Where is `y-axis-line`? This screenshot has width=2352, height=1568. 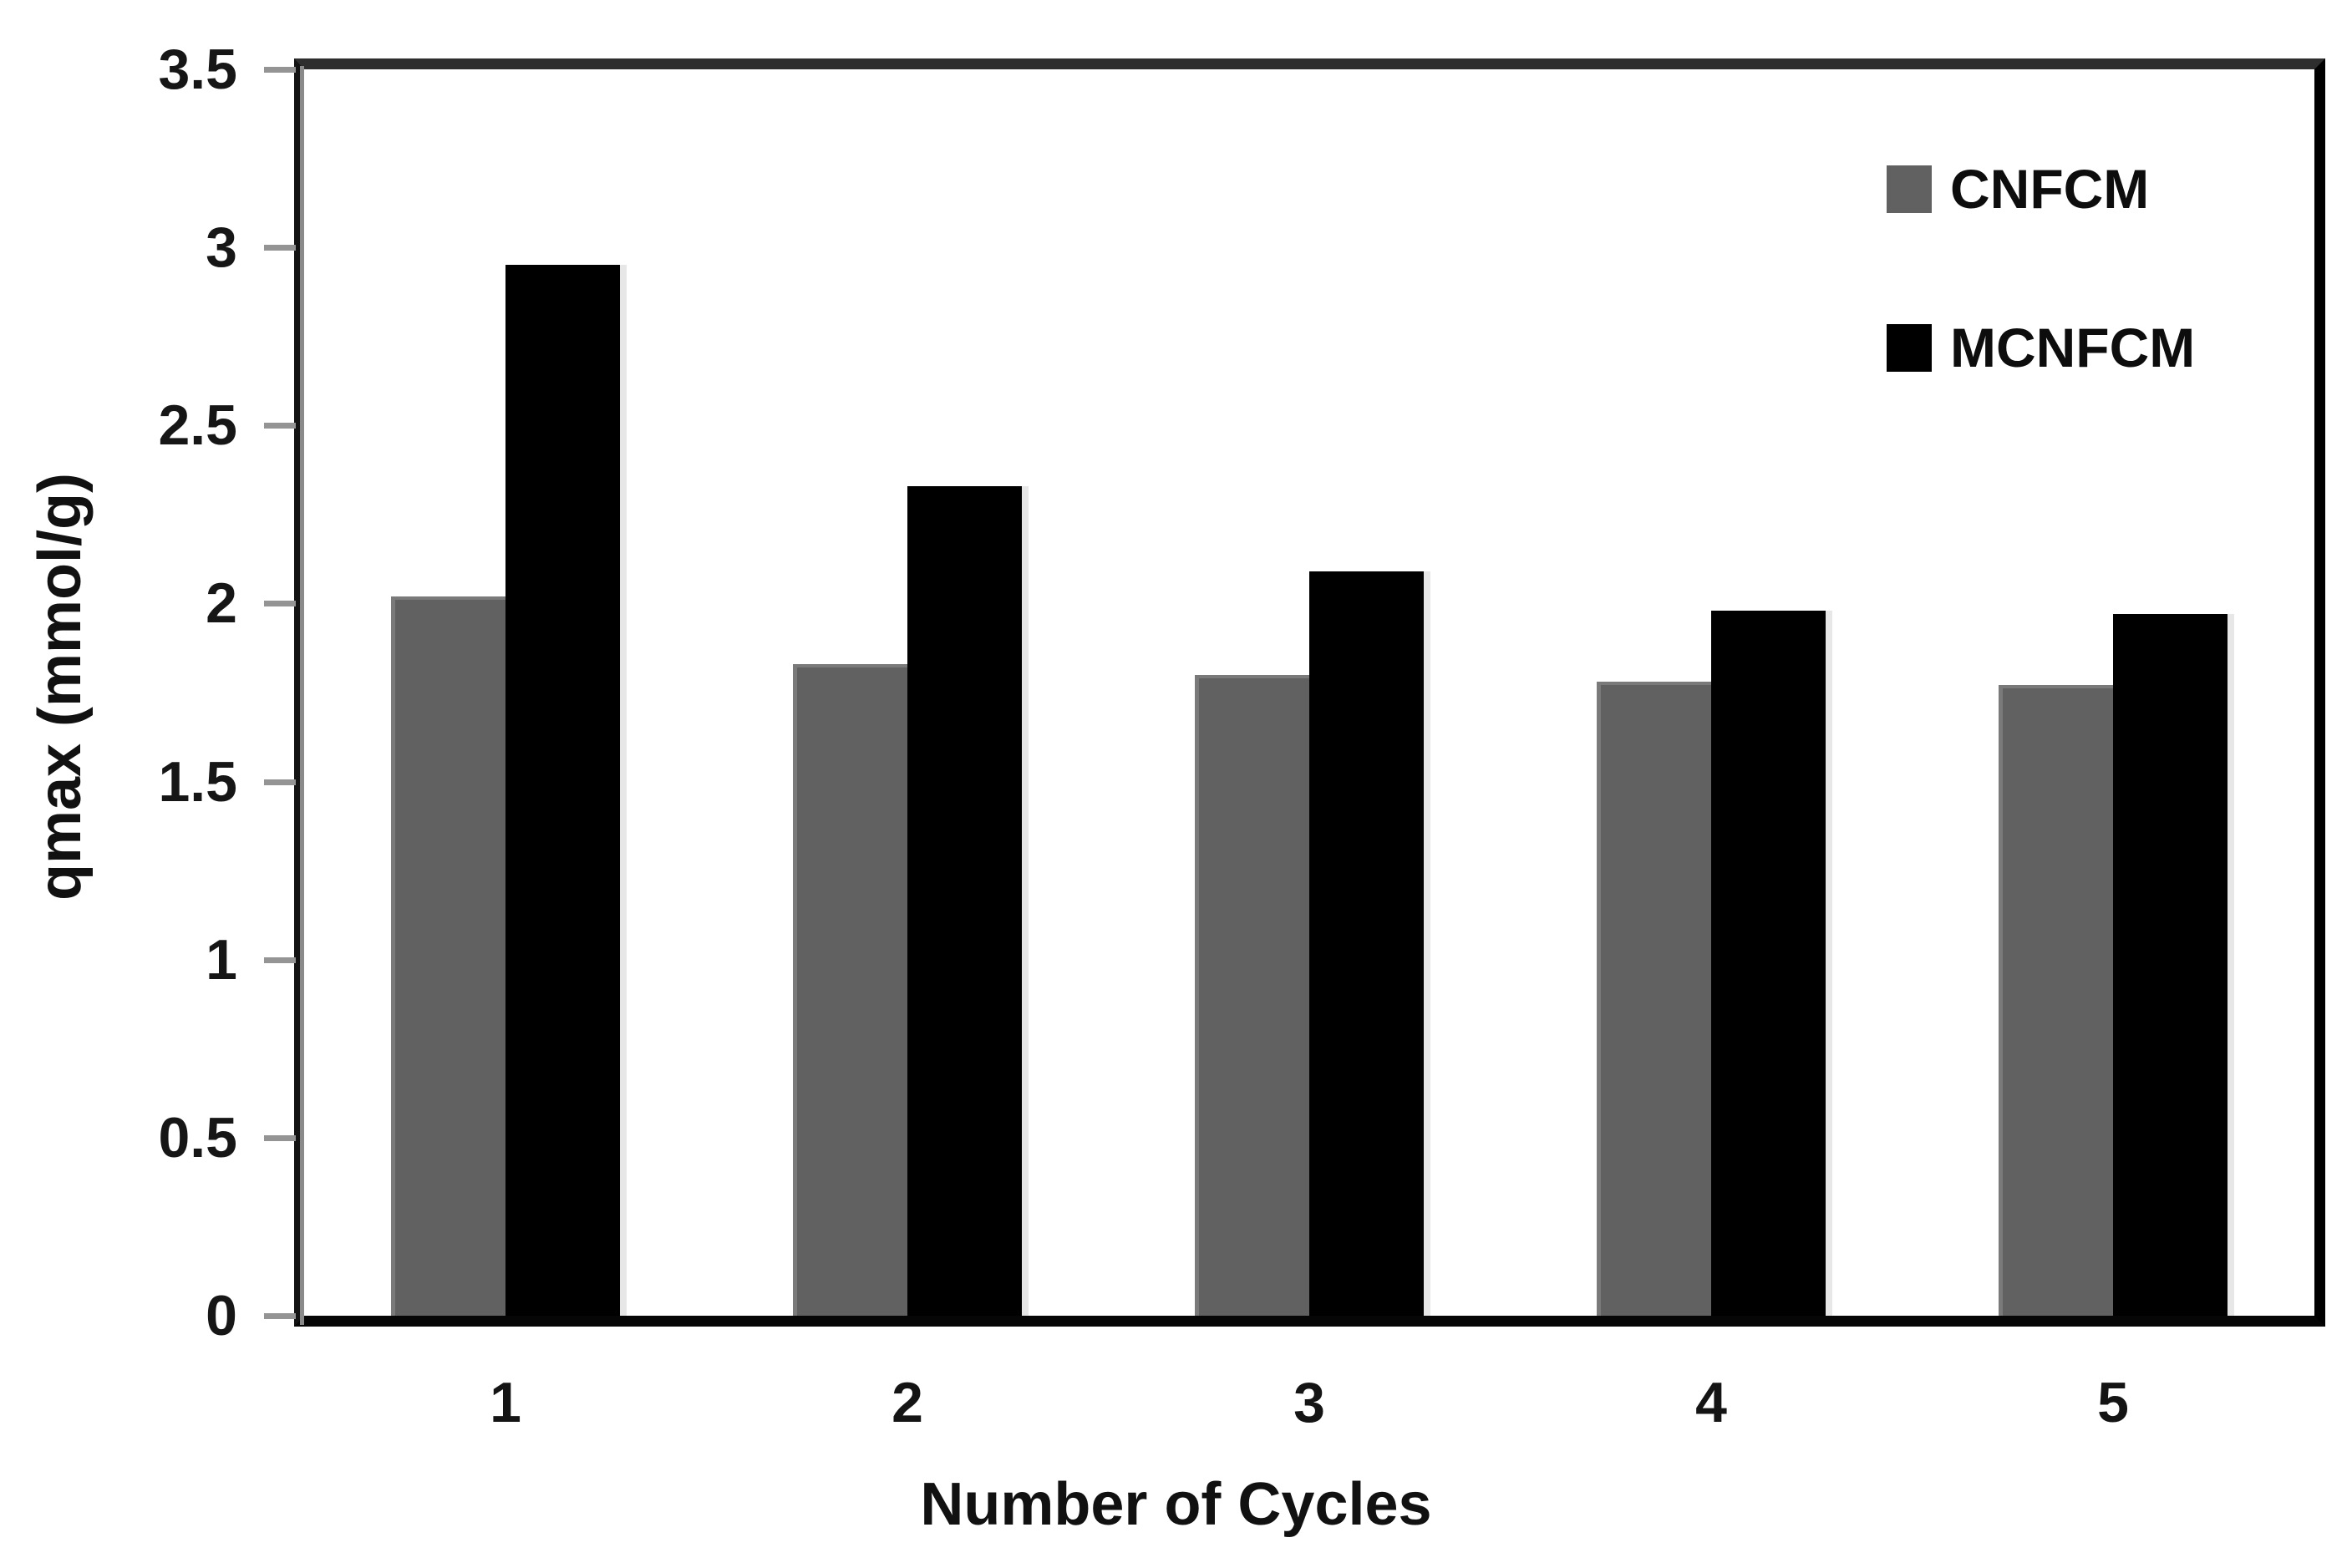 y-axis-line is located at coordinates (302, 695).